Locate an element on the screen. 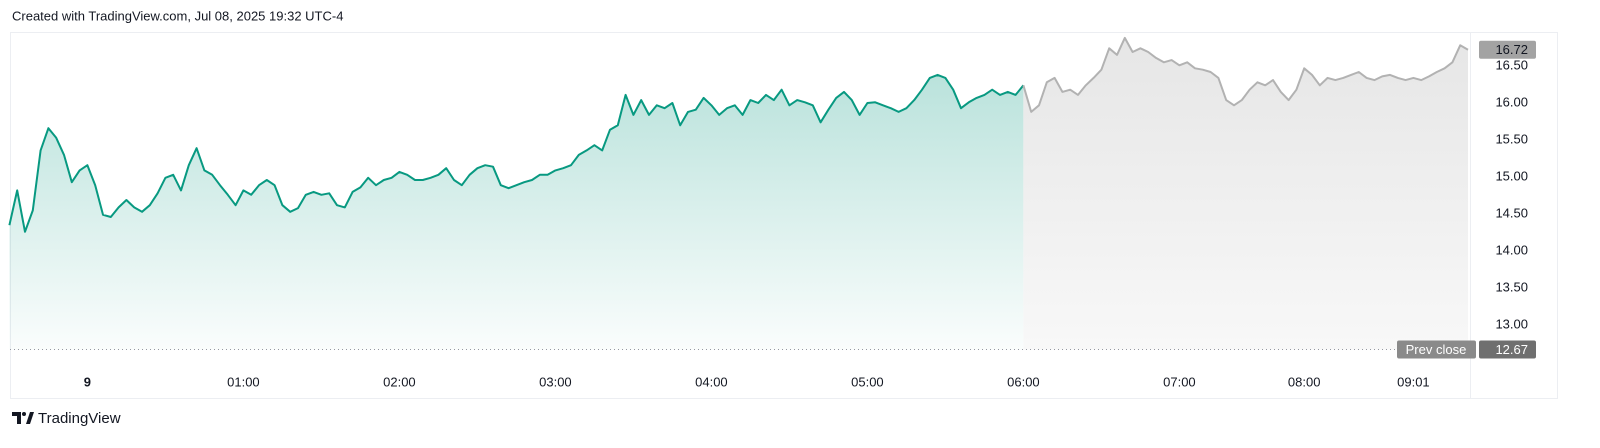 The width and height of the screenshot is (1600, 448). x-tick-label: 04:00 is located at coordinates (711, 381).